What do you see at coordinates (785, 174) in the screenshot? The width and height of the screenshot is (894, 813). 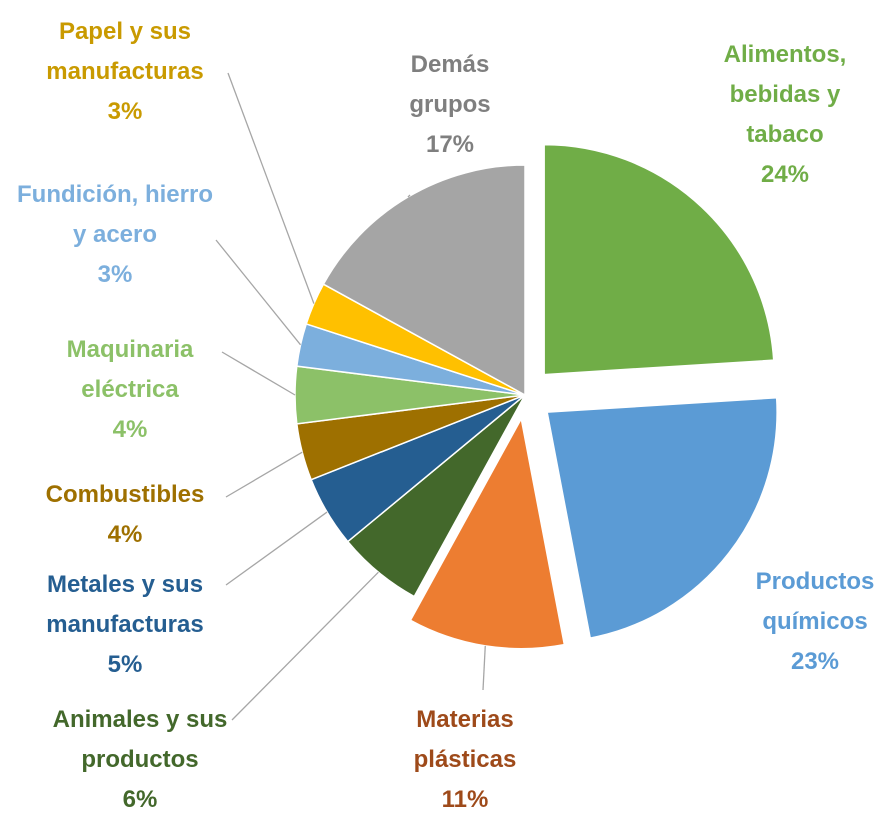 I see `value-label: 24%` at bounding box center [785, 174].